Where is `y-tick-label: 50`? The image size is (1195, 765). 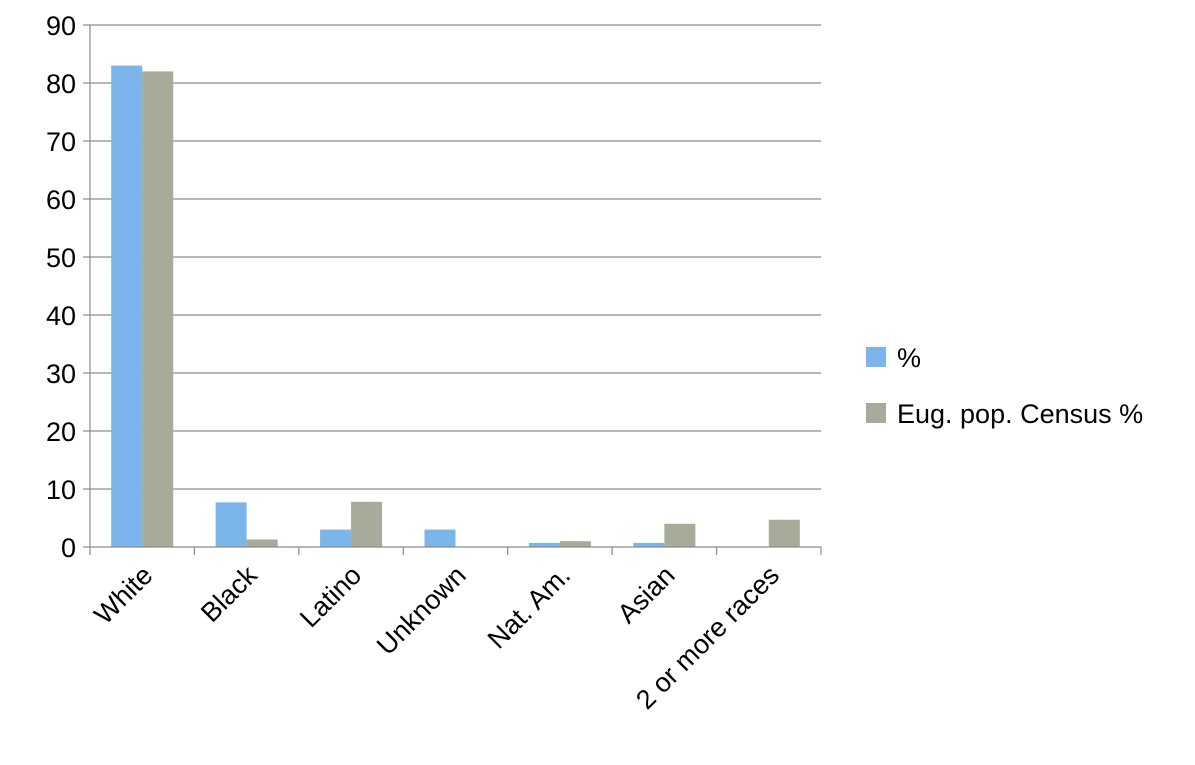
y-tick-label: 50 is located at coordinates (61, 258).